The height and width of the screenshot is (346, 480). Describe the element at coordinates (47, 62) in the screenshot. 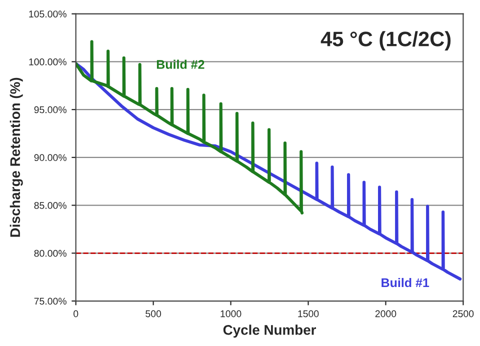

I see `y-tick-label: 100.00%` at that location.